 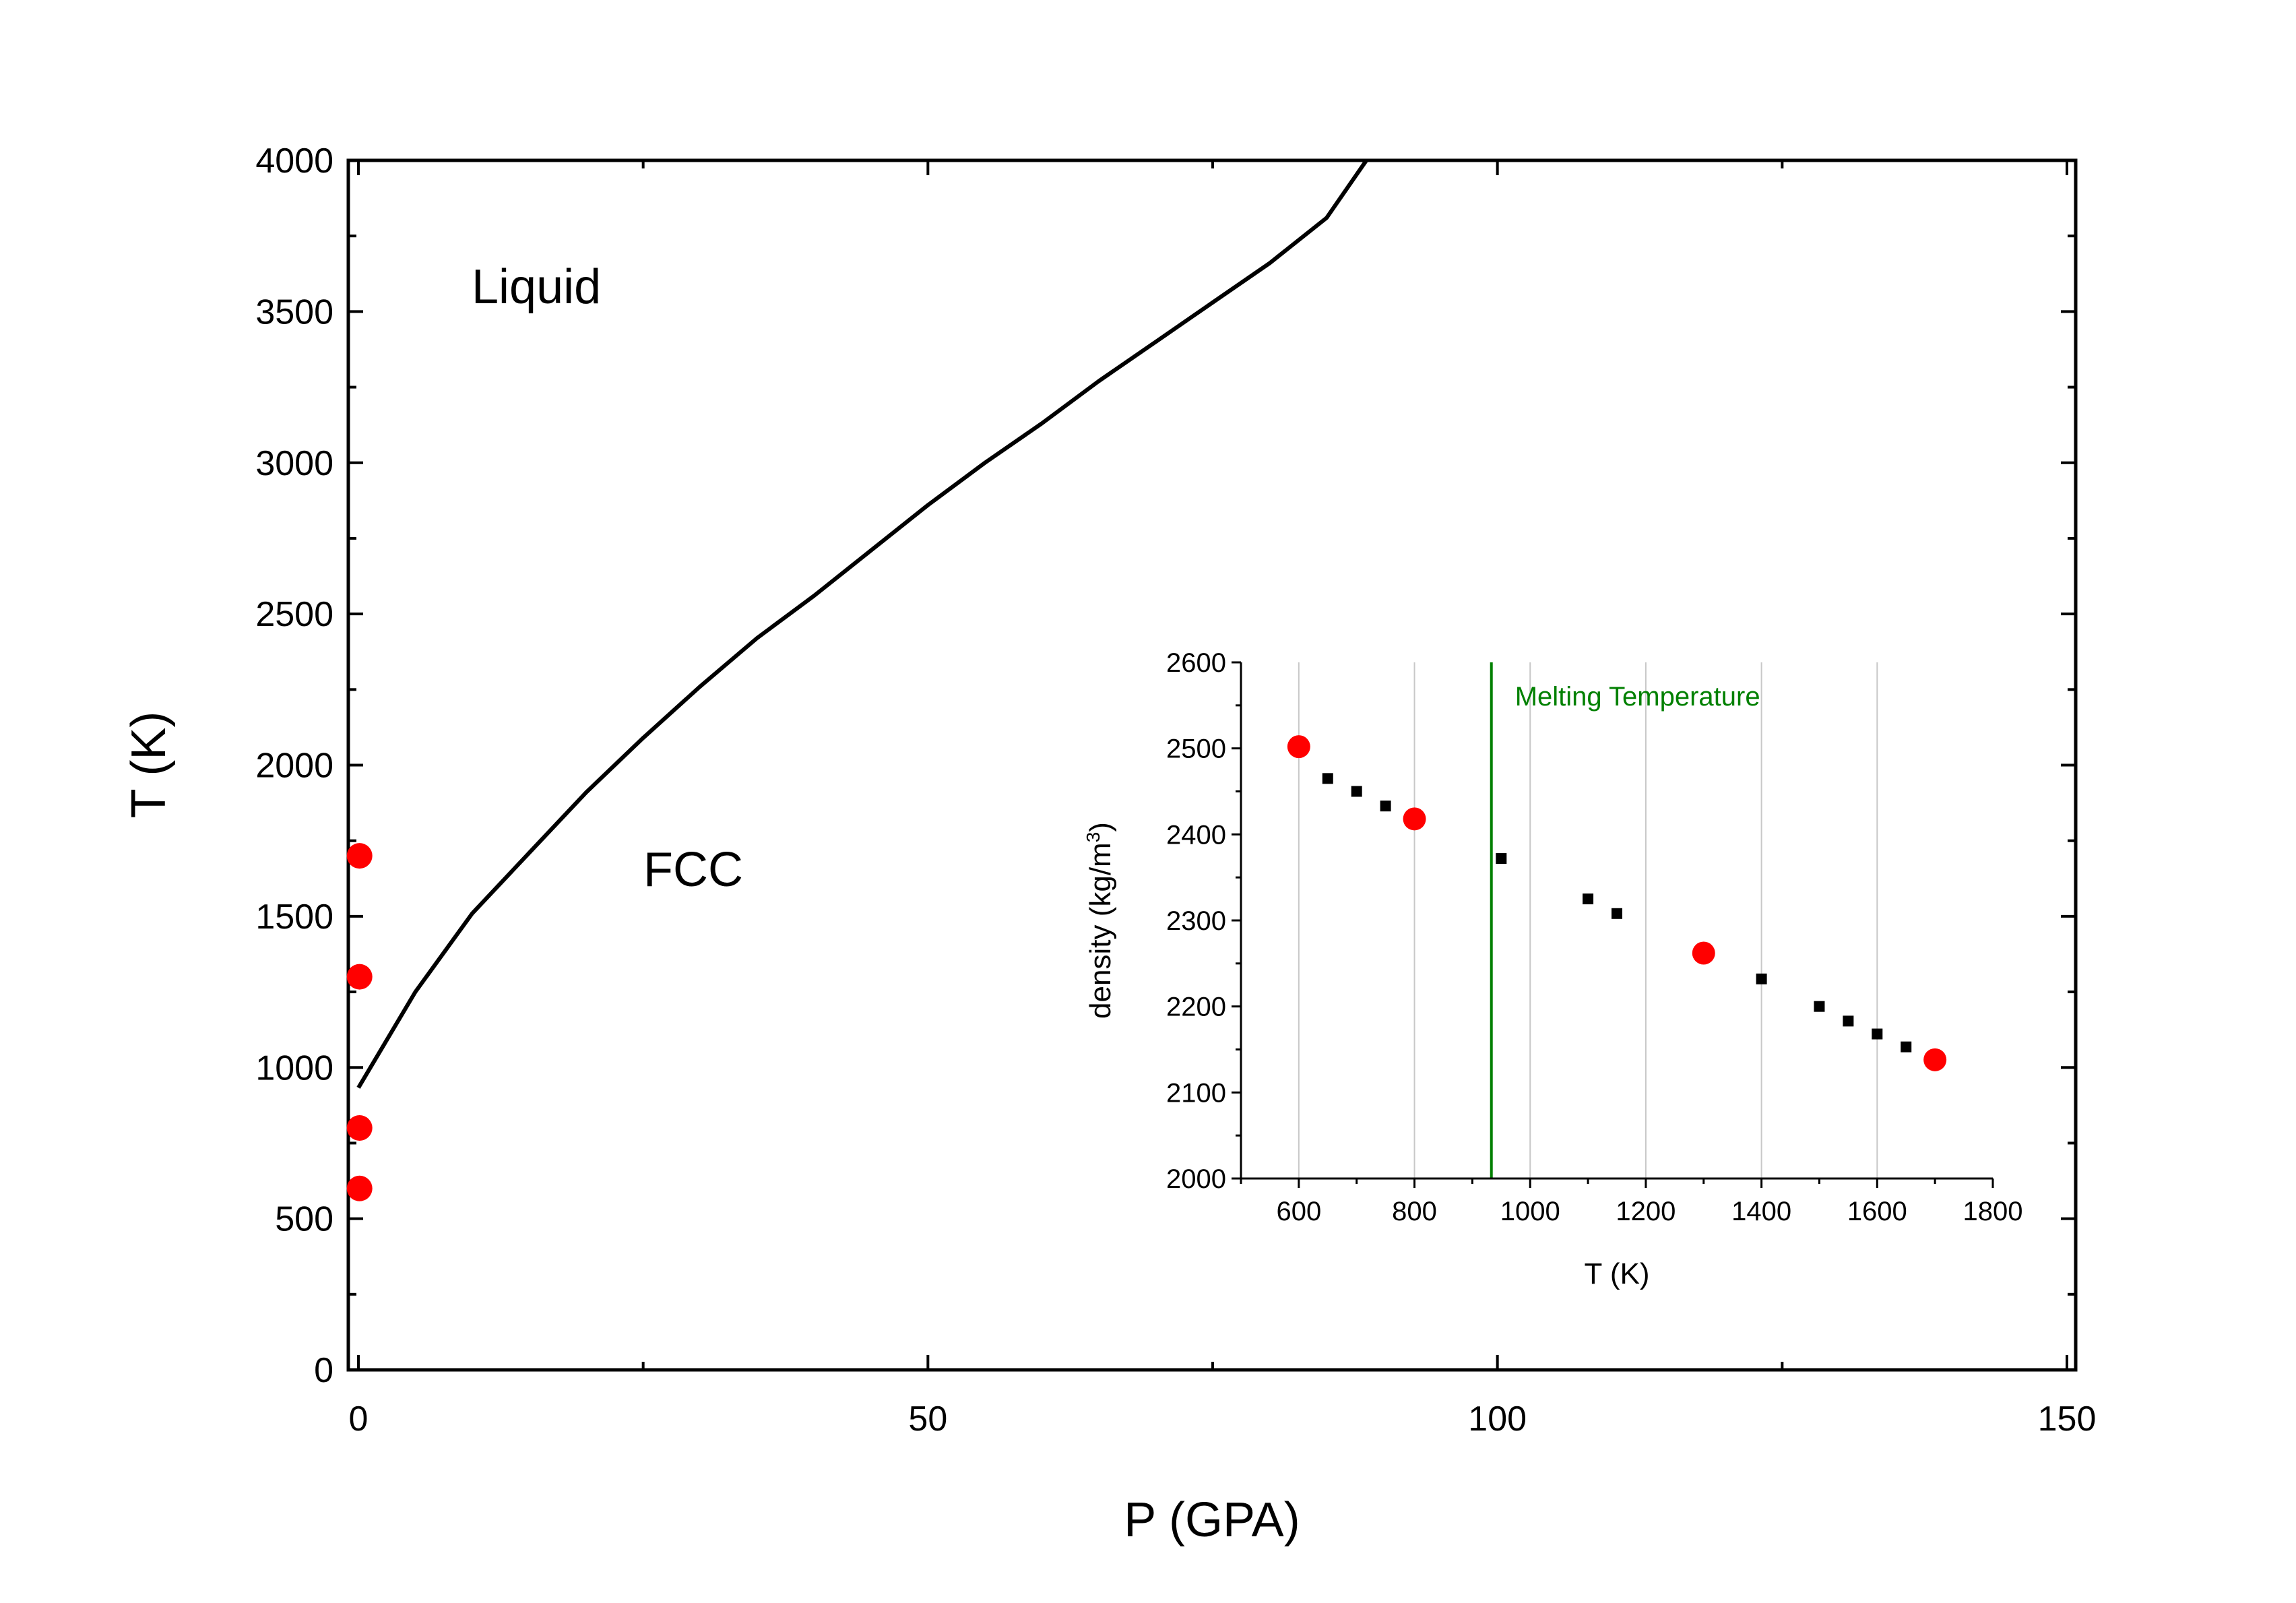 What do you see at coordinates (927, 1419) in the screenshot?
I see `main-x-tick-label: 50` at bounding box center [927, 1419].